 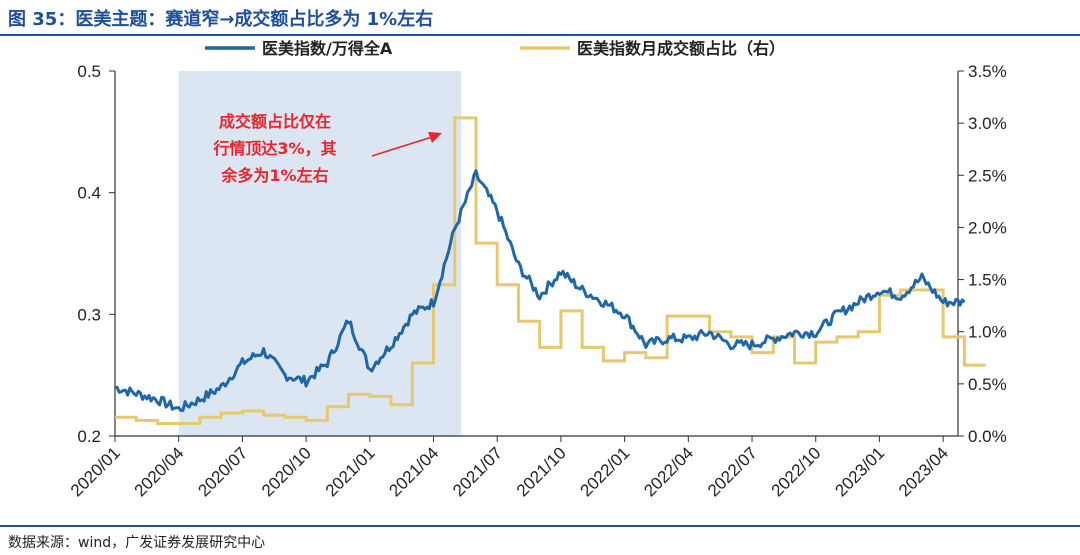 What do you see at coordinates (987, 280) in the screenshot?
I see `right-tick-label: 1.5%` at bounding box center [987, 280].